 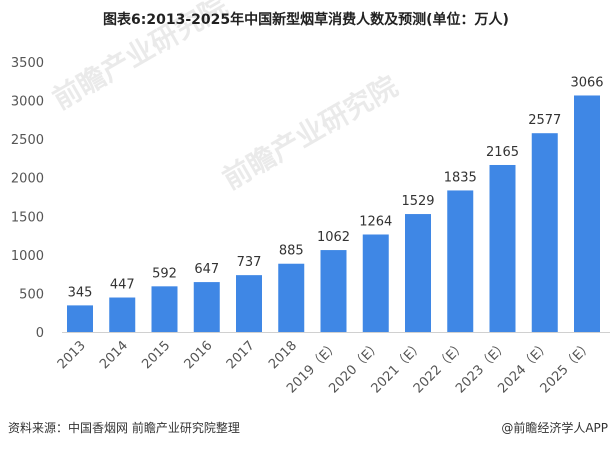 I want to click on x-tick-label: 2015, so click(x=156, y=355).